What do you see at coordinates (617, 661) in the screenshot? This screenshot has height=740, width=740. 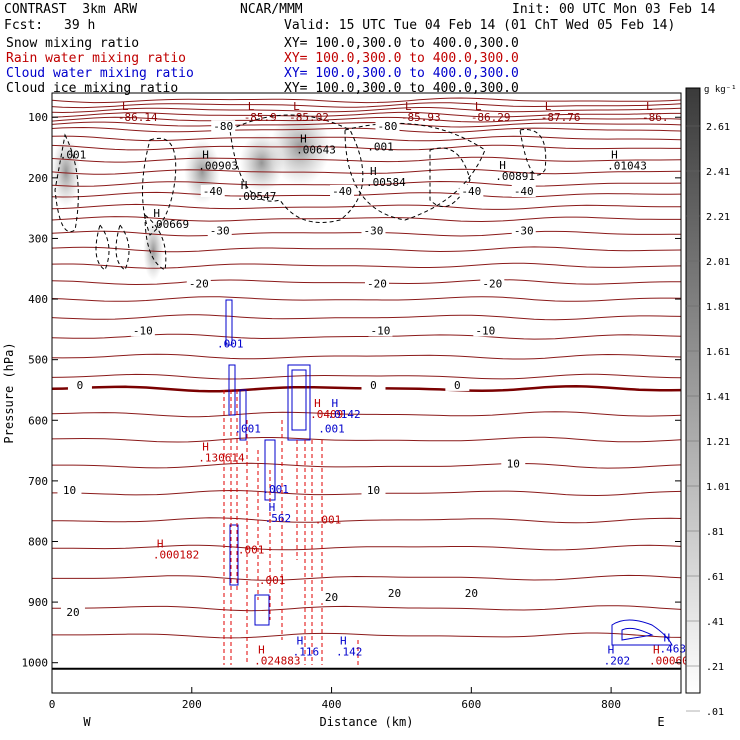 I see `extremum-value: .202` at bounding box center [617, 661].